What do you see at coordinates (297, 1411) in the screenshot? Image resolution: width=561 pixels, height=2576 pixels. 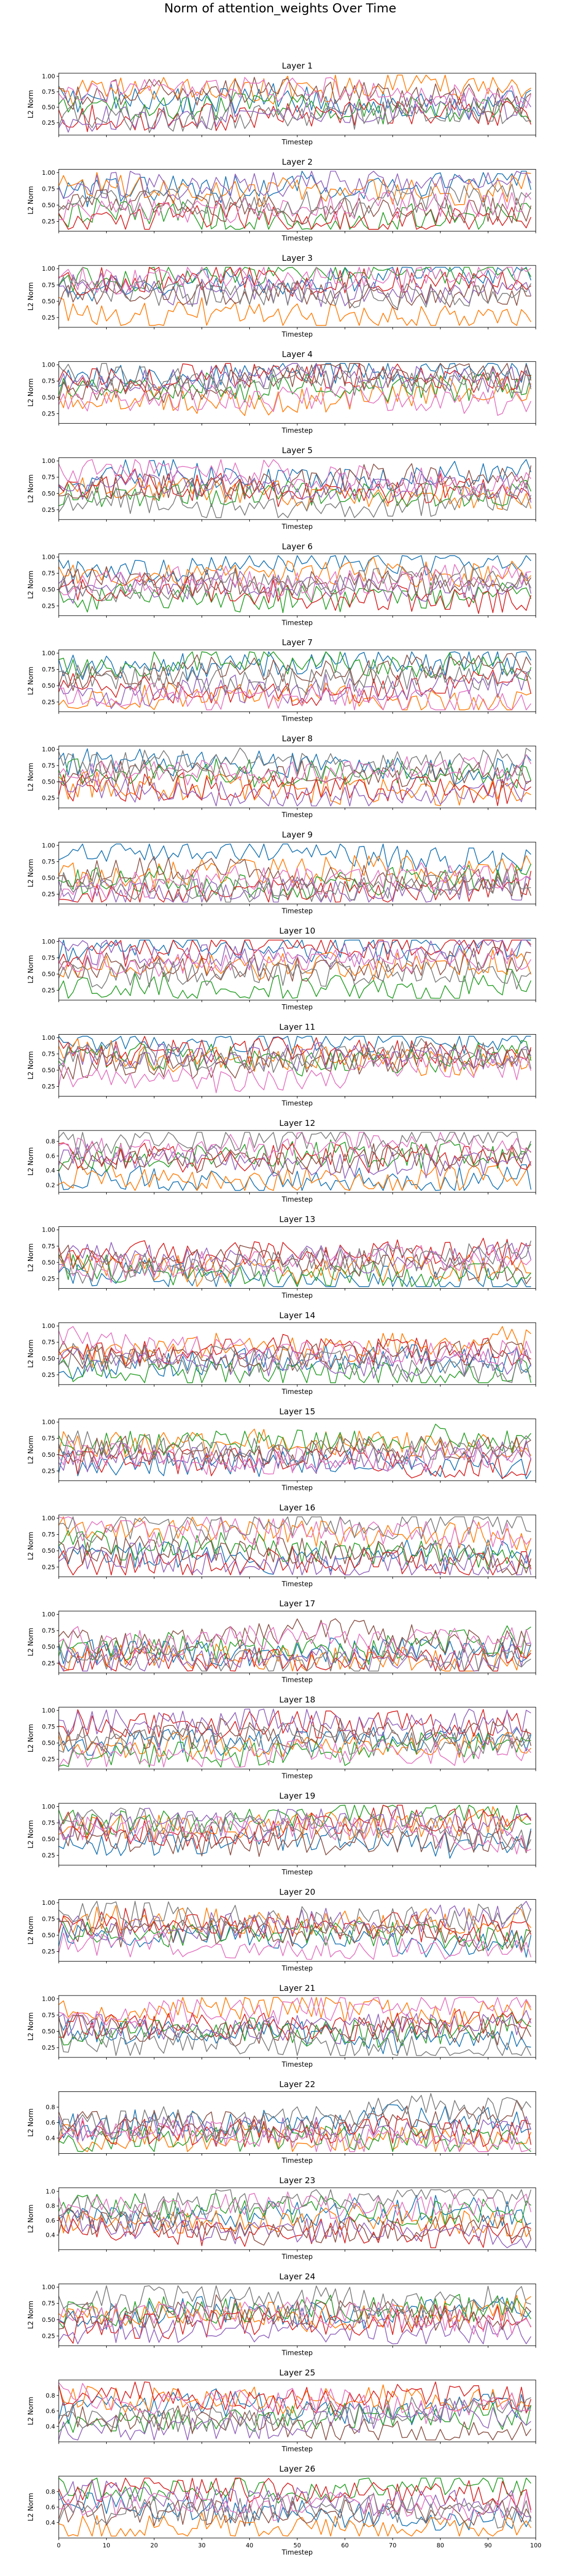 I see `subplot-title: Layer 15` at bounding box center [297, 1411].